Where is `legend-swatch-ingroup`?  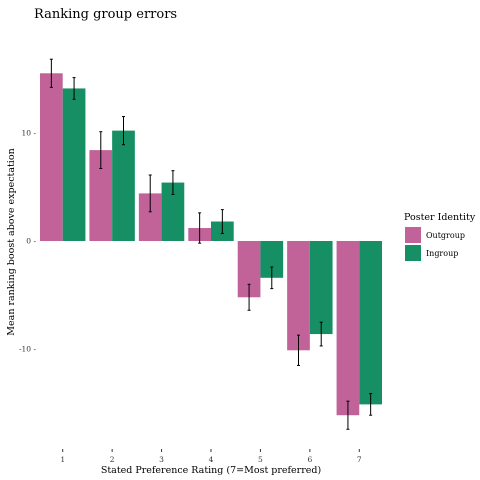 legend-swatch-ingroup is located at coordinates (413, 253).